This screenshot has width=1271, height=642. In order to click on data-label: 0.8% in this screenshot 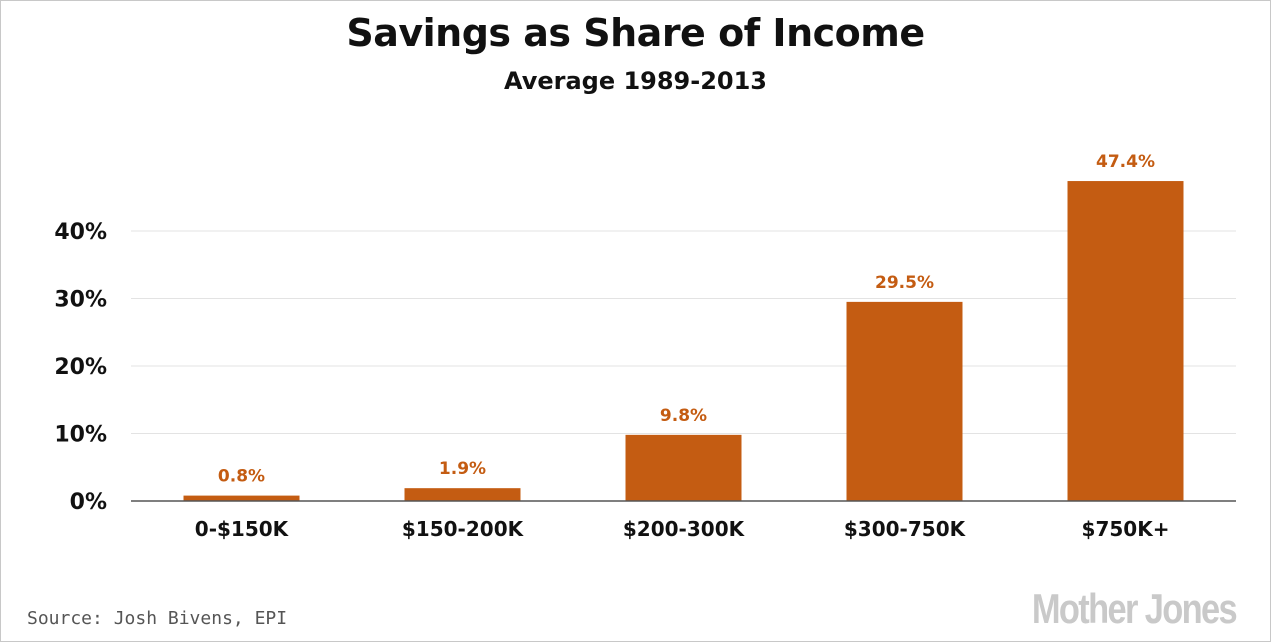, I will do `click(241, 477)`.